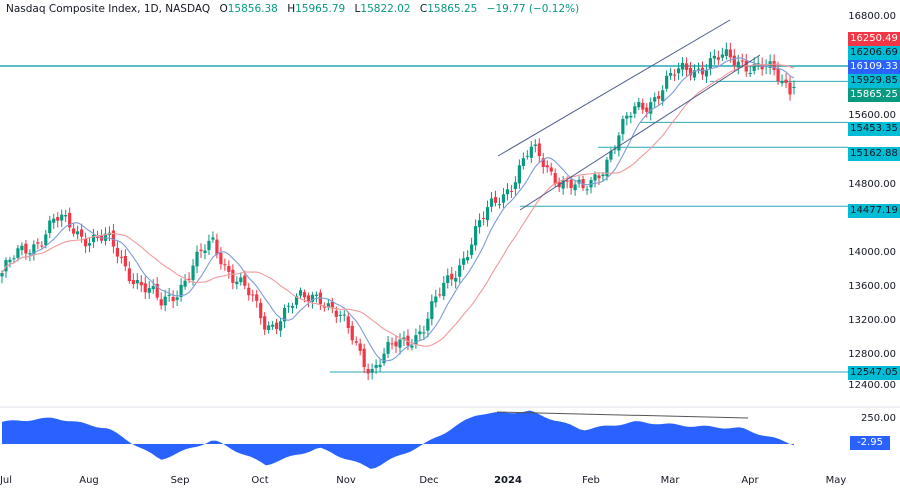 Image resolution: width=900 pixels, height=488 pixels. I want to click on price-tag-last: 15865.25, so click(874, 95).